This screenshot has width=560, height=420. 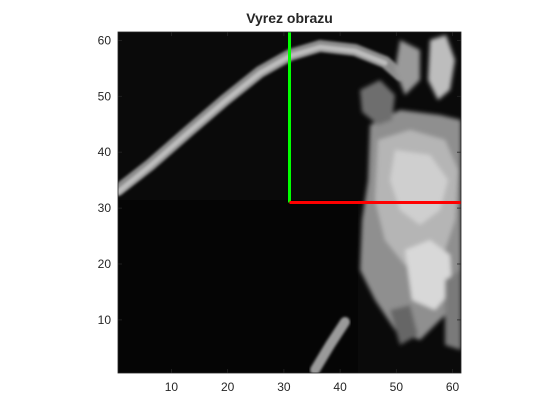 I want to click on x-tick-label: 50, so click(x=397, y=387).